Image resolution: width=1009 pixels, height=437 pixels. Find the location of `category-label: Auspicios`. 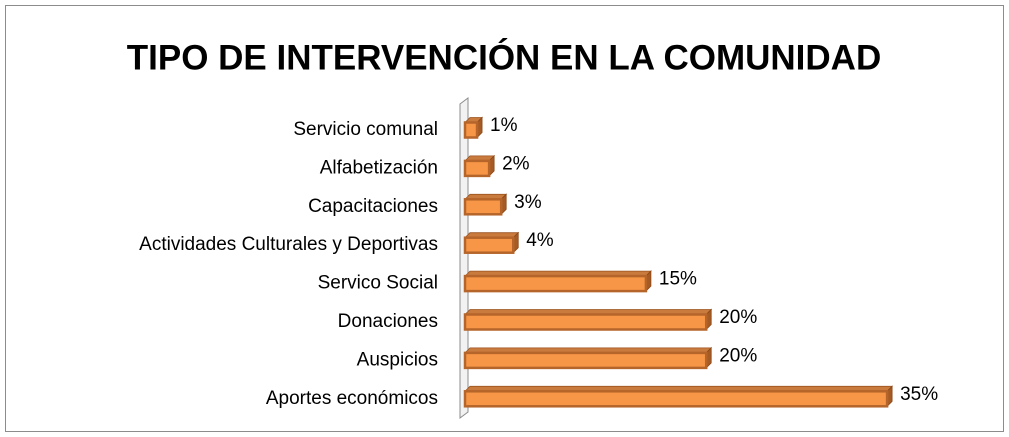

category-label: Auspicios is located at coordinates (397, 359).